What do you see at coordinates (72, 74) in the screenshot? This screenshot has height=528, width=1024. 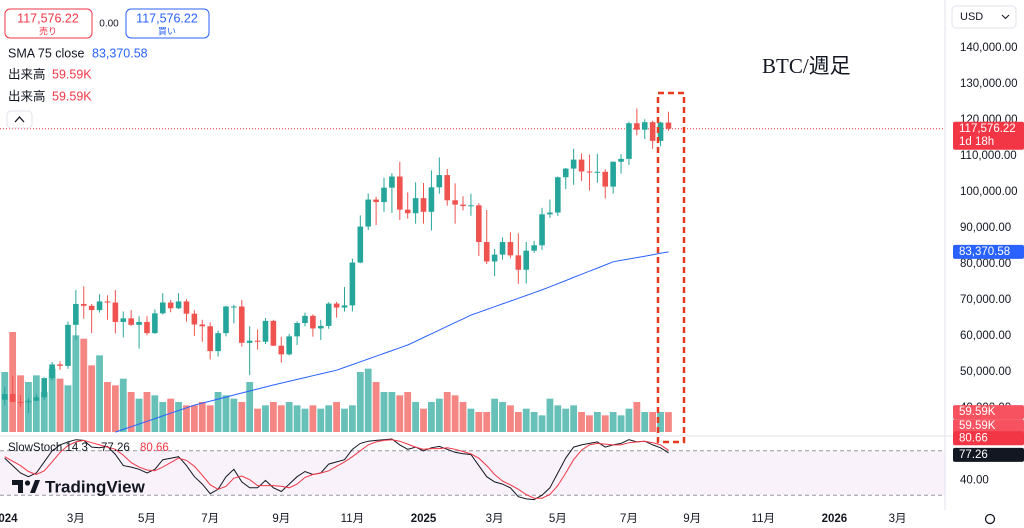 I see `volume-legend-value: 59.59K` at bounding box center [72, 74].